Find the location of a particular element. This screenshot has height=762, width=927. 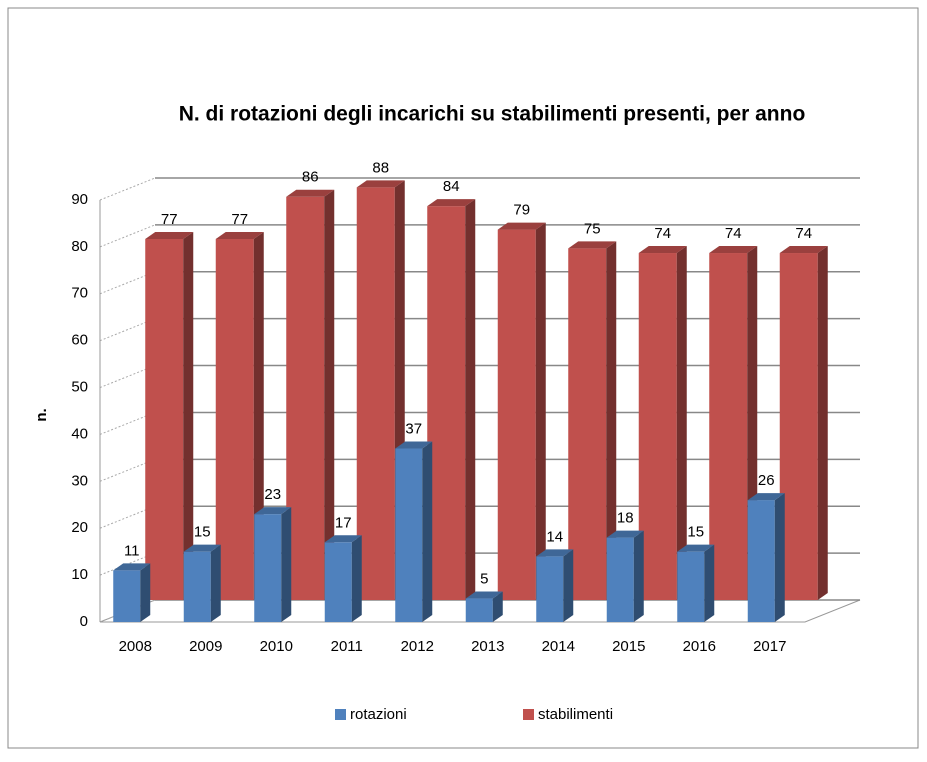

x-tick-label: 2013 is located at coordinates (487, 646).